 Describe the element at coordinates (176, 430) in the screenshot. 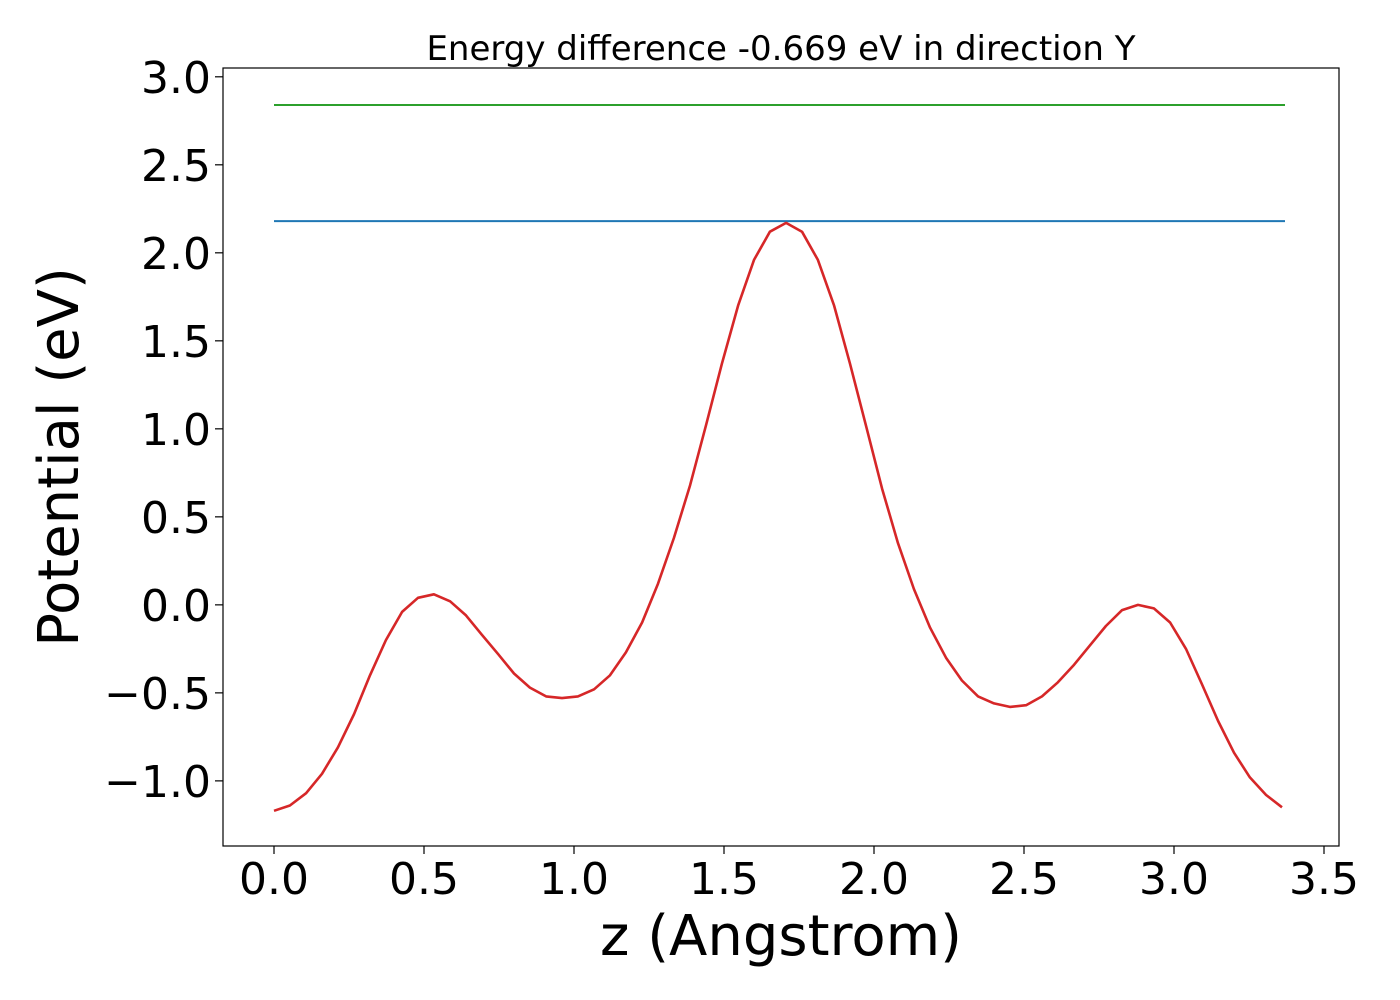

I see `y-tick-label: 1.0` at that location.